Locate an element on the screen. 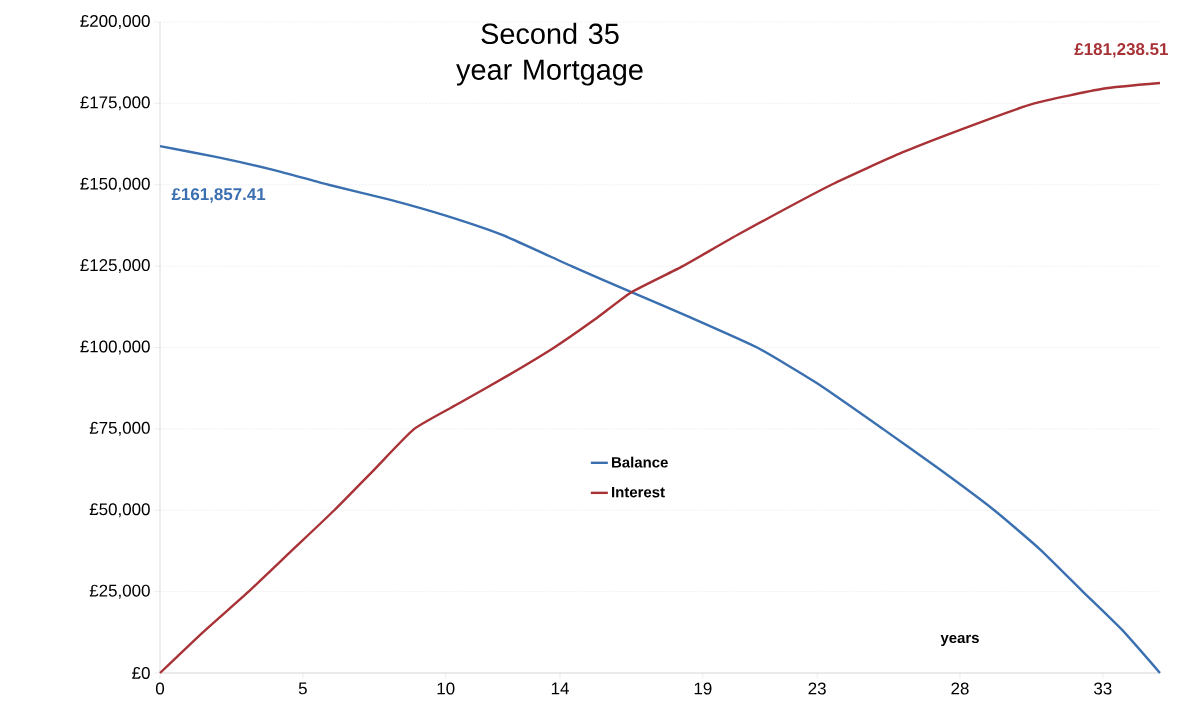  y-tick-label: £0 is located at coordinates (141, 673).